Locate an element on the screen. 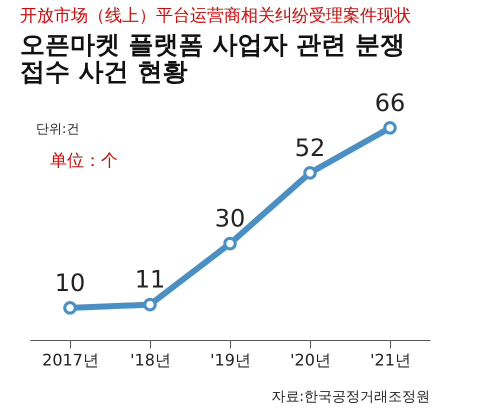  annotation: 단위:건 is located at coordinates (58, 129).